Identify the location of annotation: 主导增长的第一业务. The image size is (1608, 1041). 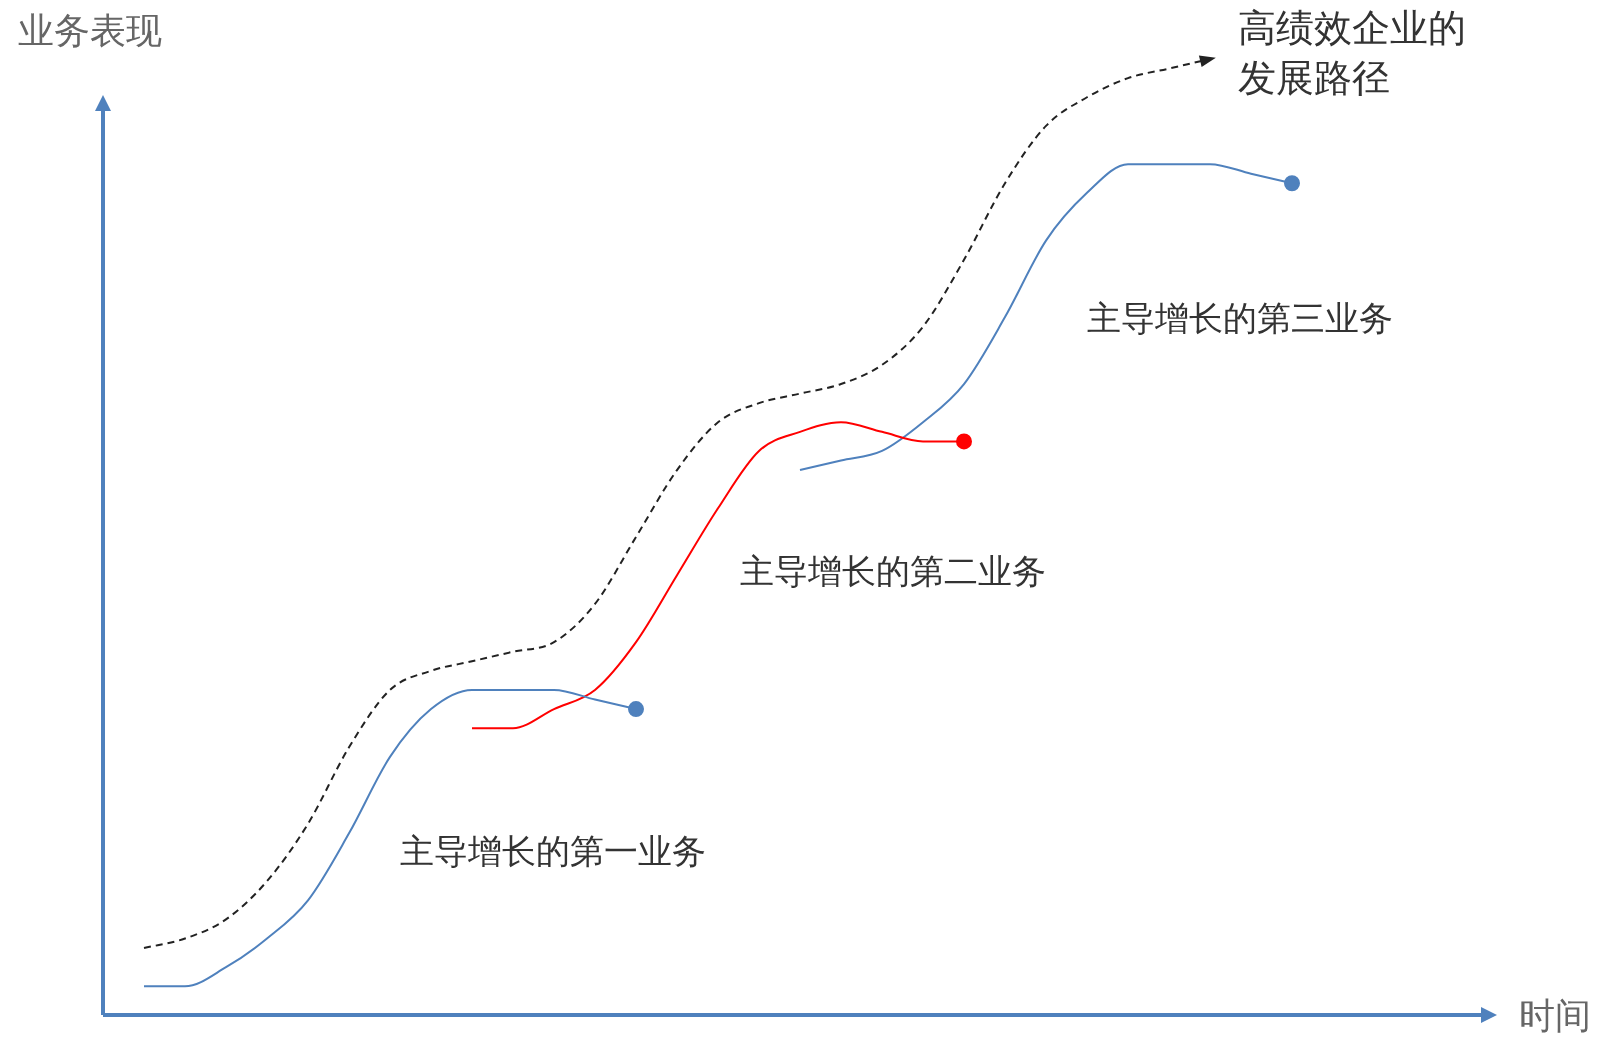
(552, 851).